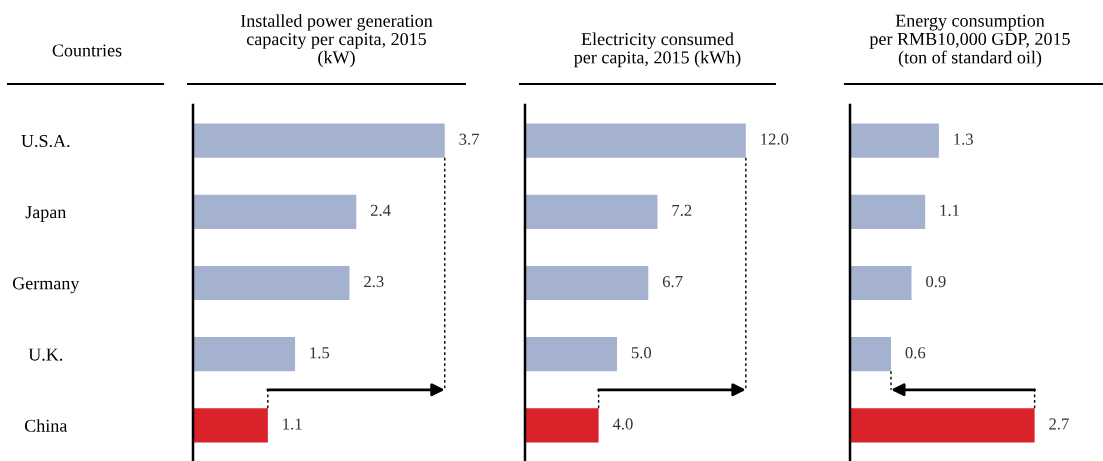 This screenshot has width=1103, height=461. What do you see at coordinates (657, 50) in the screenshot?
I see `chart-title: Electricity consumed per capita, 2015 (kWh)` at bounding box center [657, 50].